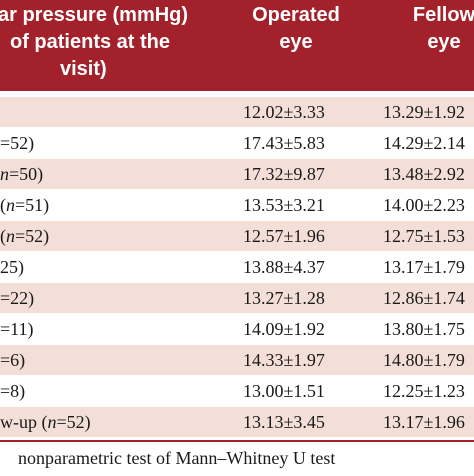 The height and width of the screenshot is (476, 474). I want to click on table-row: (n=52) 12.57±1.96 12.75±1.53, so click(237, 236).